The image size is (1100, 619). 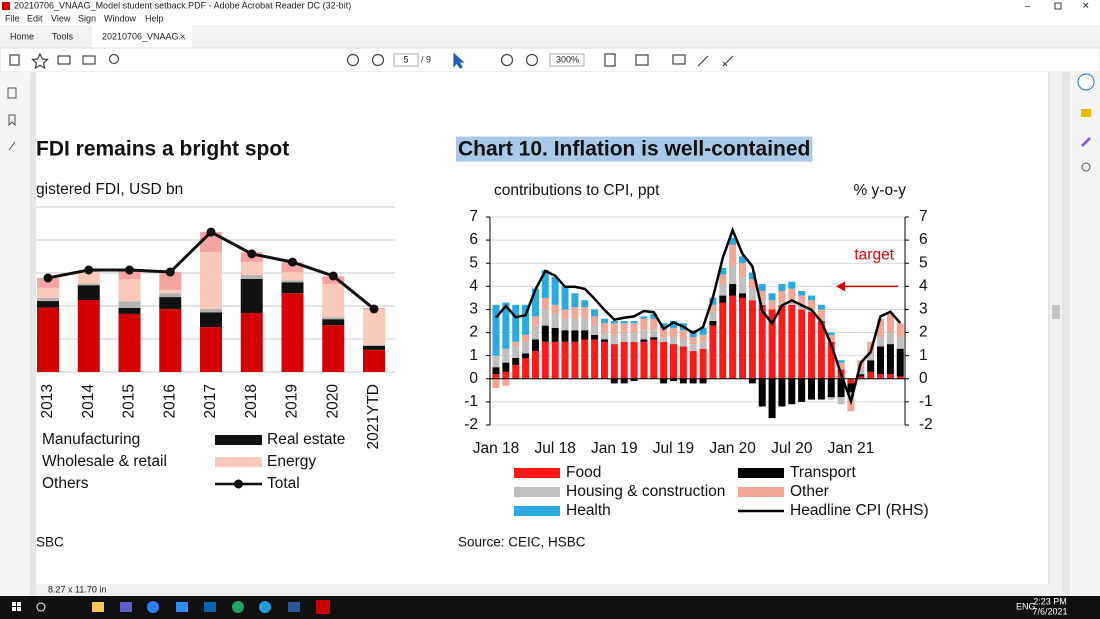 I want to click on prev-page, so click(x=353, y=60).